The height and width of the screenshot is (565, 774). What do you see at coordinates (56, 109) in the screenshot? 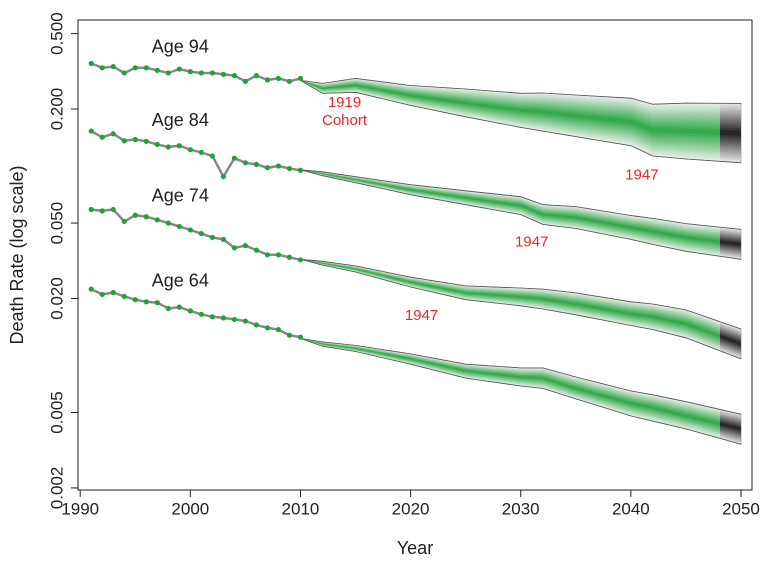
I see `y-tick-label: 0.200` at bounding box center [56, 109].